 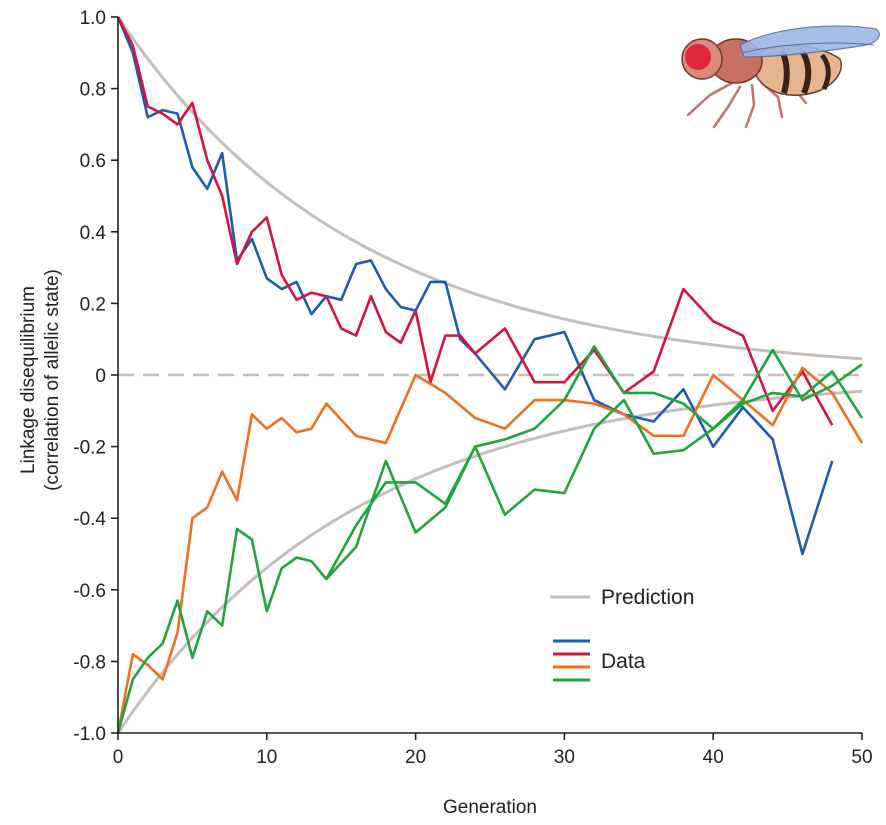 I want to click on x-tick-label: 10, so click(x=266, y=757).